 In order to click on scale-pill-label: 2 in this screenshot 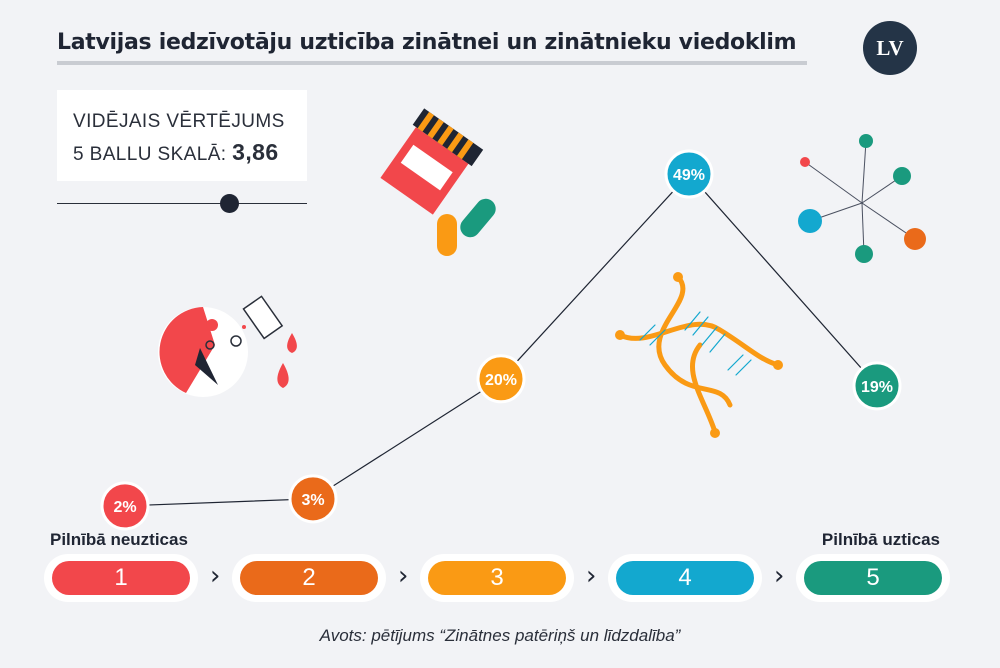, I will do `click(309, 578)`.